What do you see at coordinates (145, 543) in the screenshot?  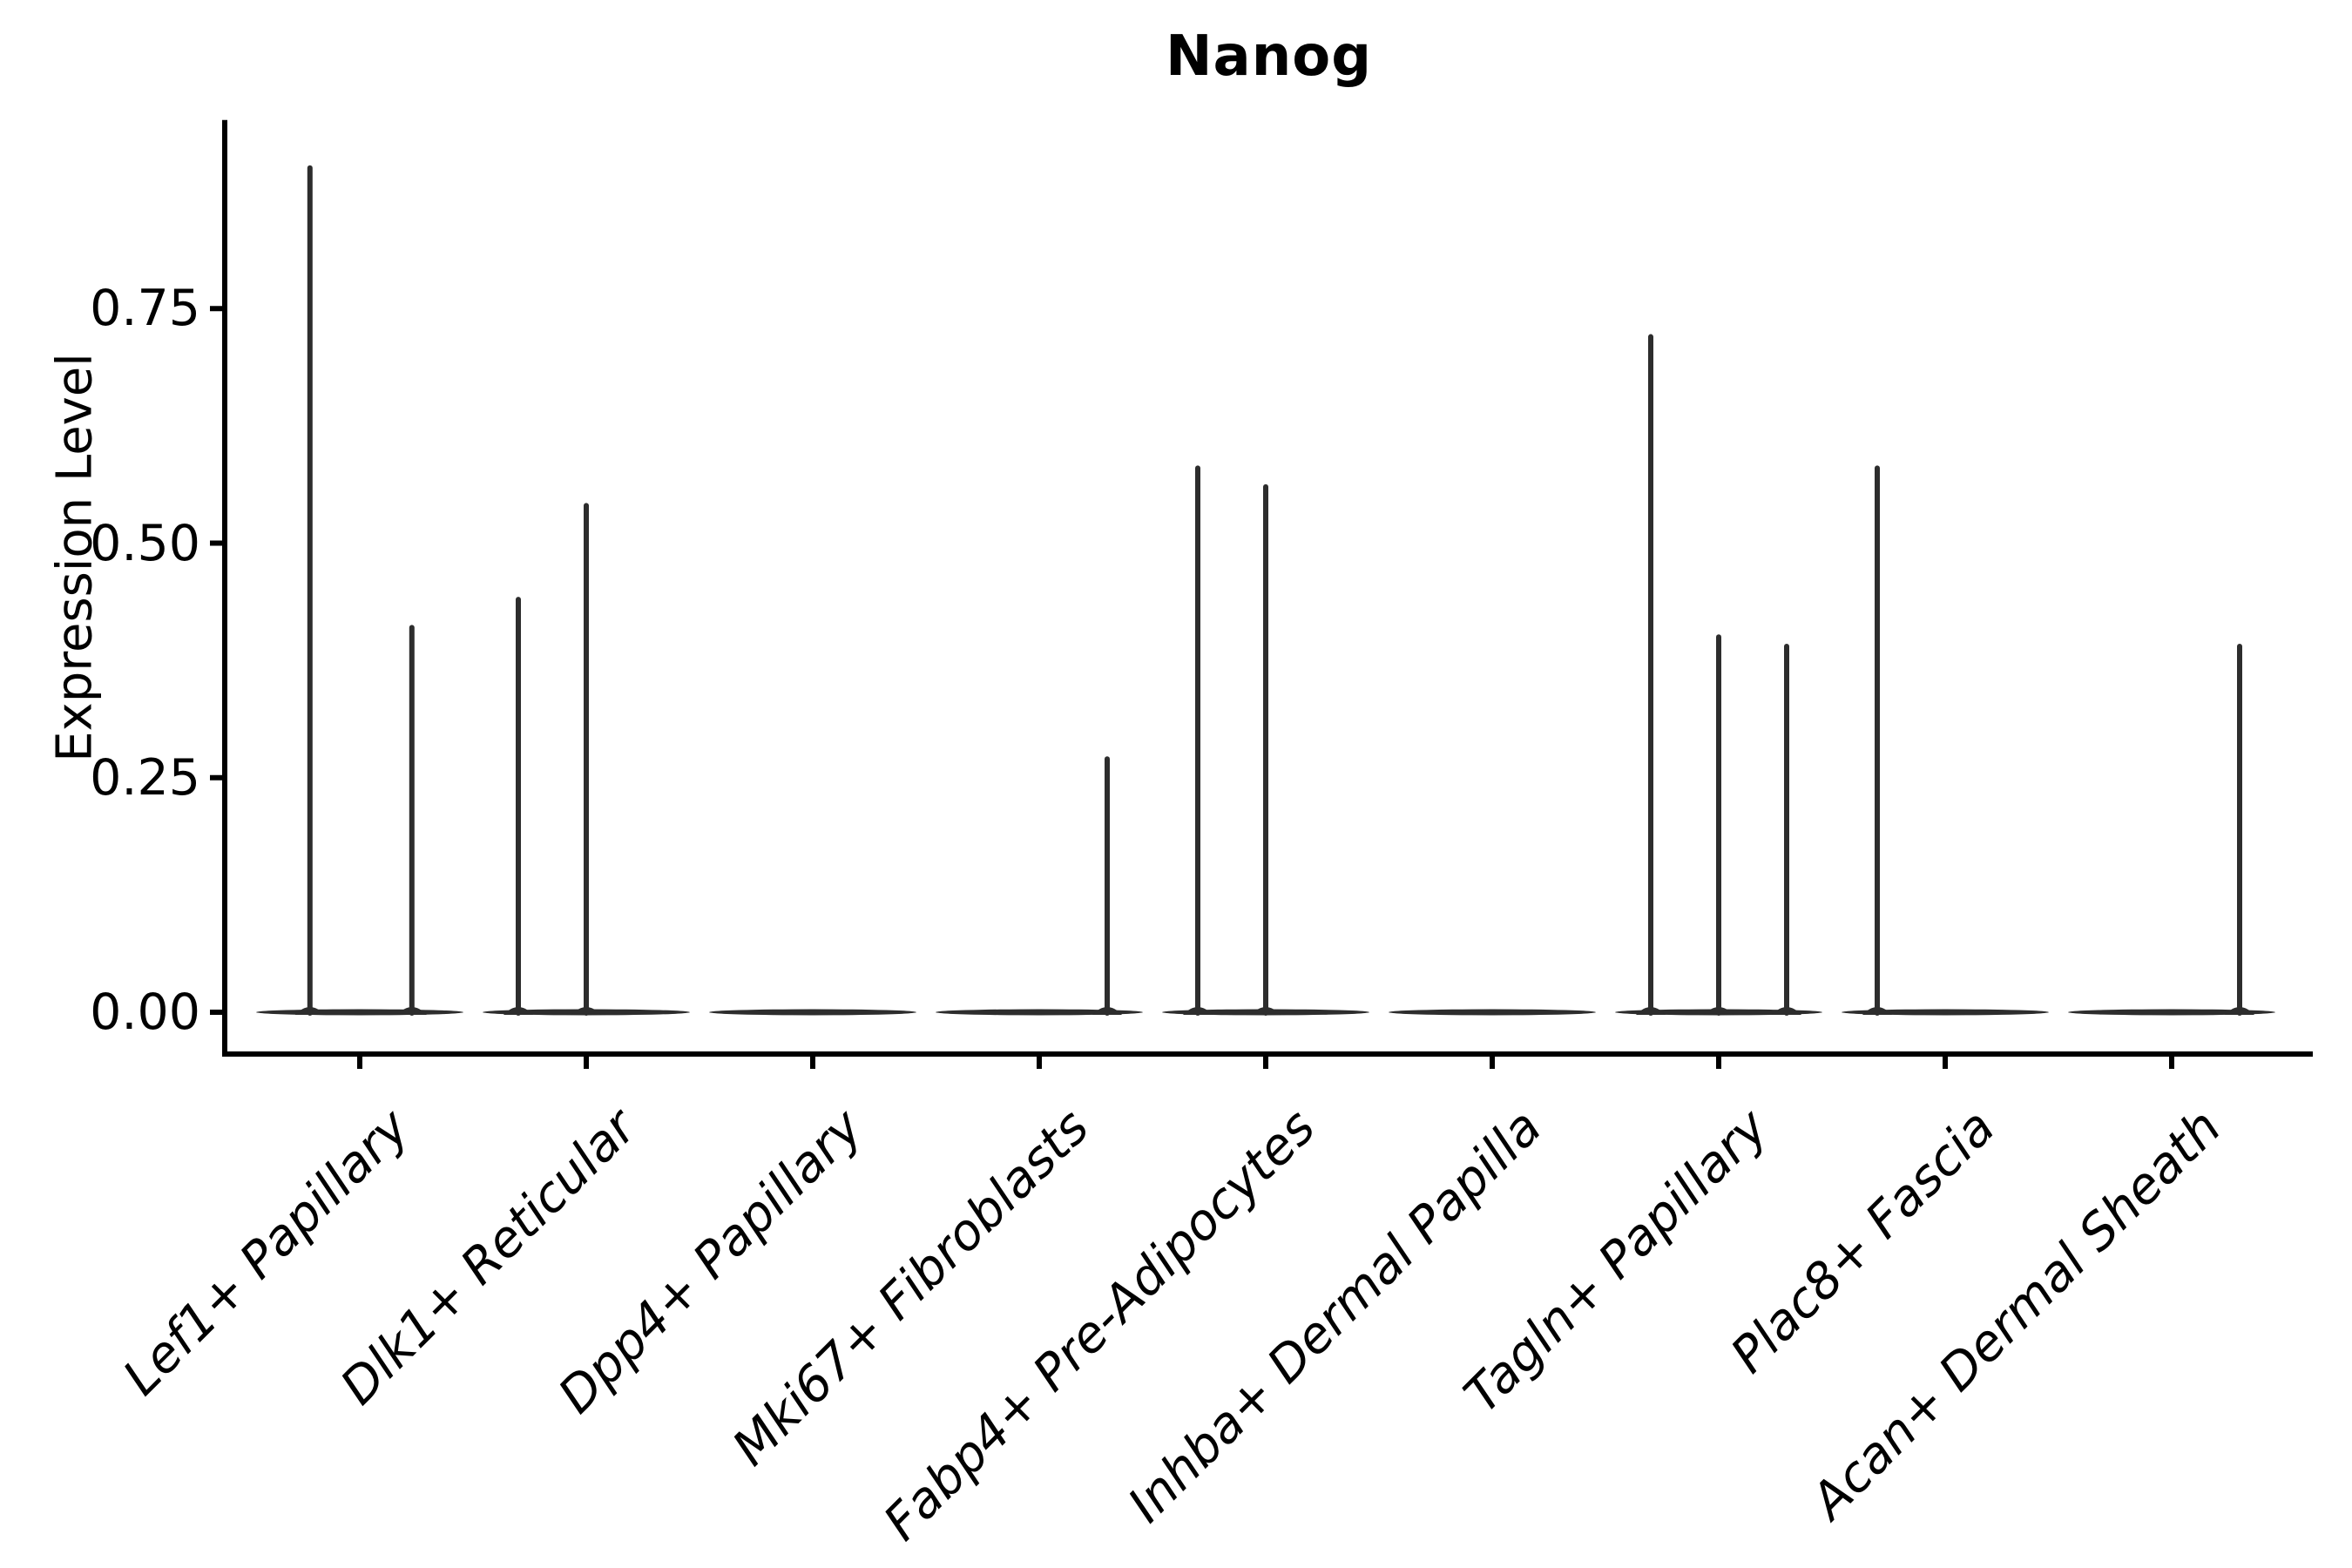 I see `y-tick-label: 0.50` at bounding box center [145, 543].